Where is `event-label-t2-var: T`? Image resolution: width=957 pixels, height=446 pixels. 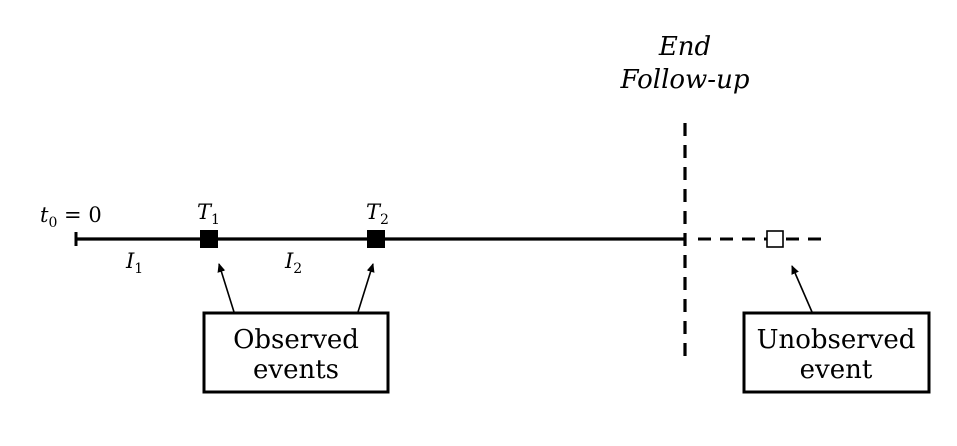
event-label-t2-var: T is located at coordinates (374, 212).